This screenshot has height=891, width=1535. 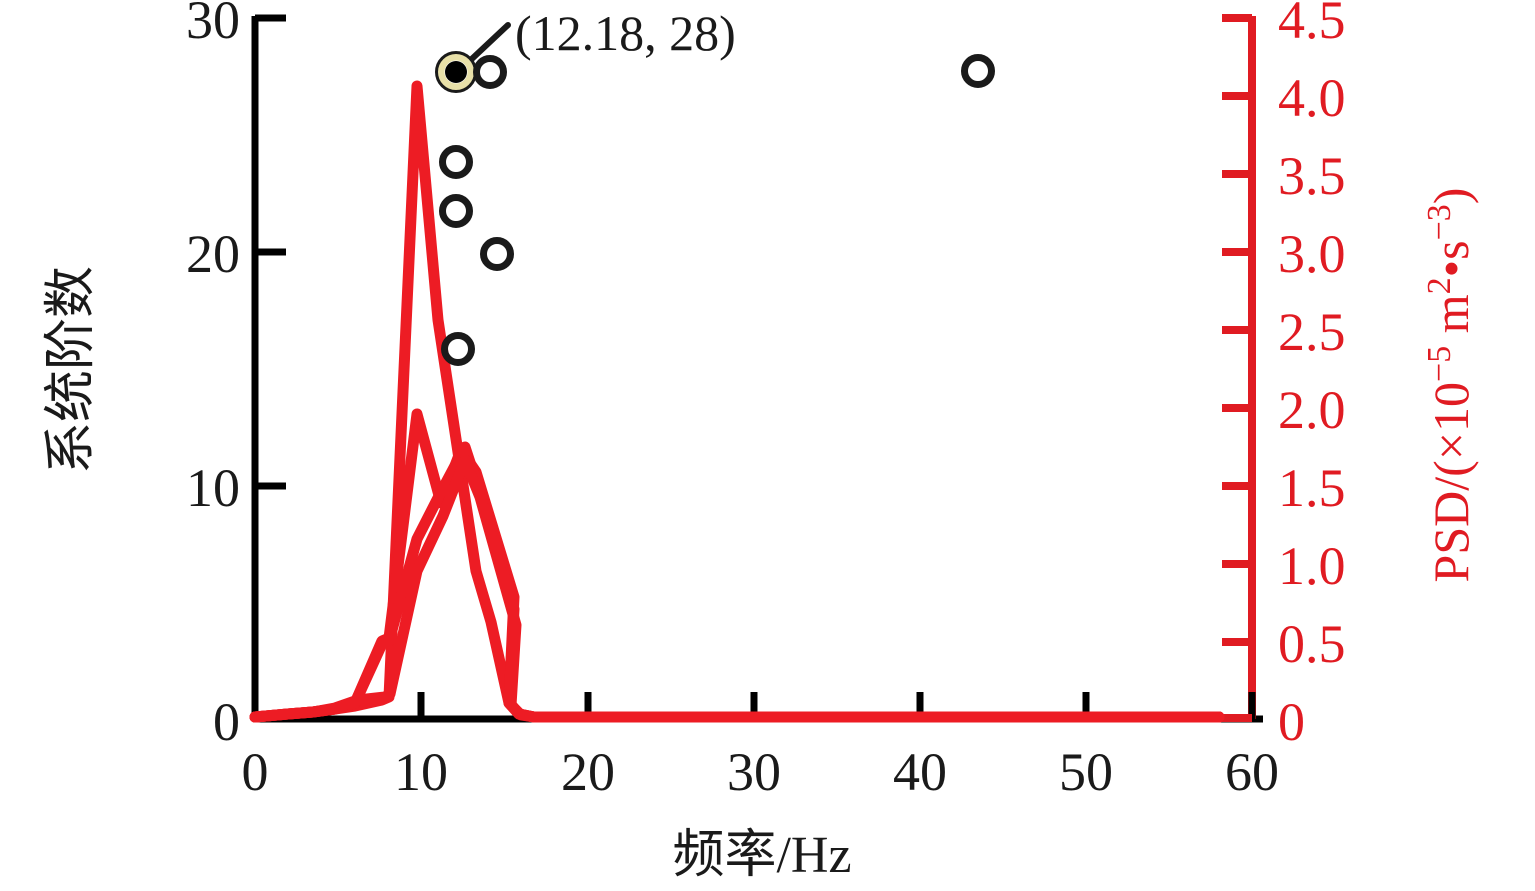 I want to click on x-tick-label-50: 50, so click(x=1086, y=772).